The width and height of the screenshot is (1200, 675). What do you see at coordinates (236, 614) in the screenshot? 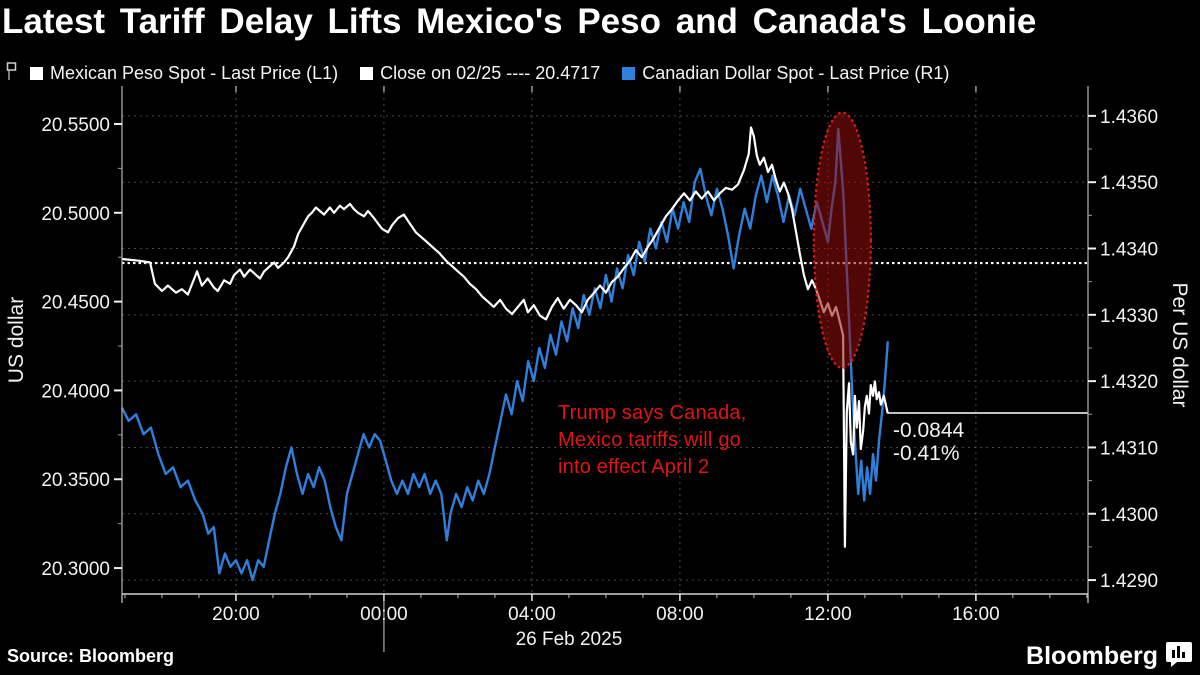
I see `x-axis-tick-label: 20:00` at bounding box center [236, 614].